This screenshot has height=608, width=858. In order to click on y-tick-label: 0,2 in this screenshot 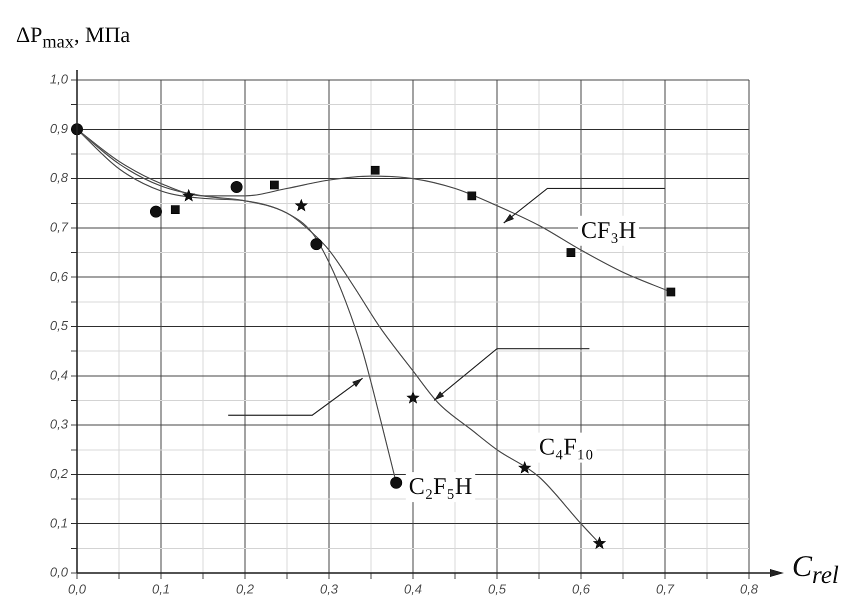, I will do `click(59, 474)`.